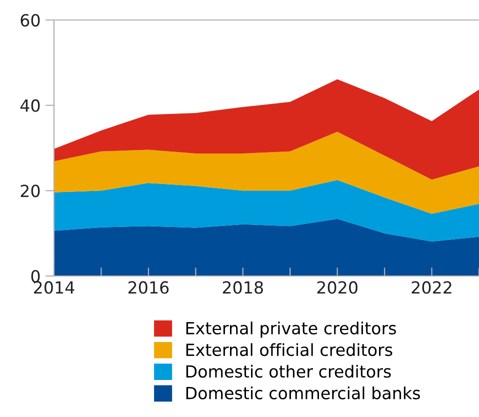 The height and width of the screenshot is (417, 479). What do you see at coordinates (432, 287) in the screenshot?
I see `x-tick-label: 2022` at bounding box center [432, 287].